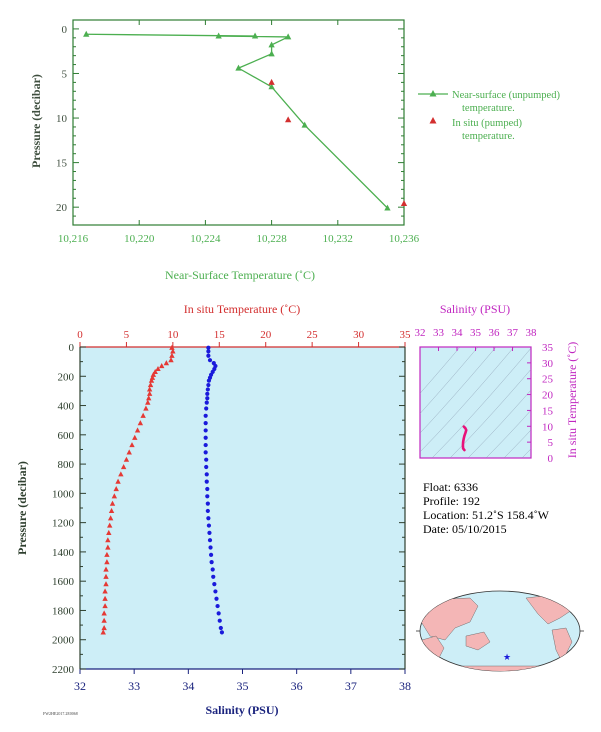  Describe the element at coordinates (532, 333) in the screenshot. I see `ts-x-tick-label: 38` at that location.